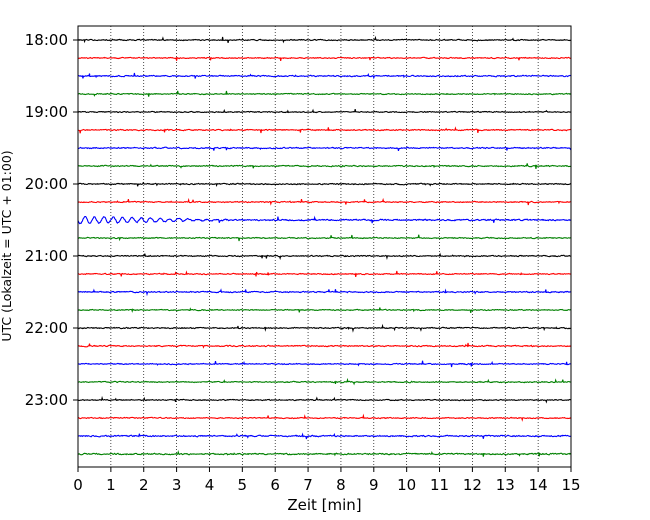 This screenshot has width=650, height=520. I want to click on x-tick-label: 0, so click(78, 485).